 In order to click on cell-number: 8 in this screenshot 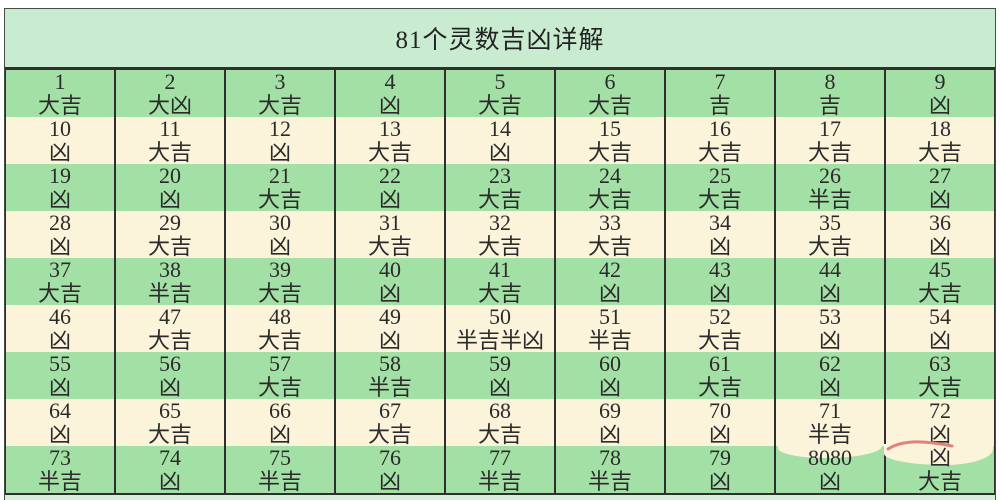, I will do `click(830, 81)`.